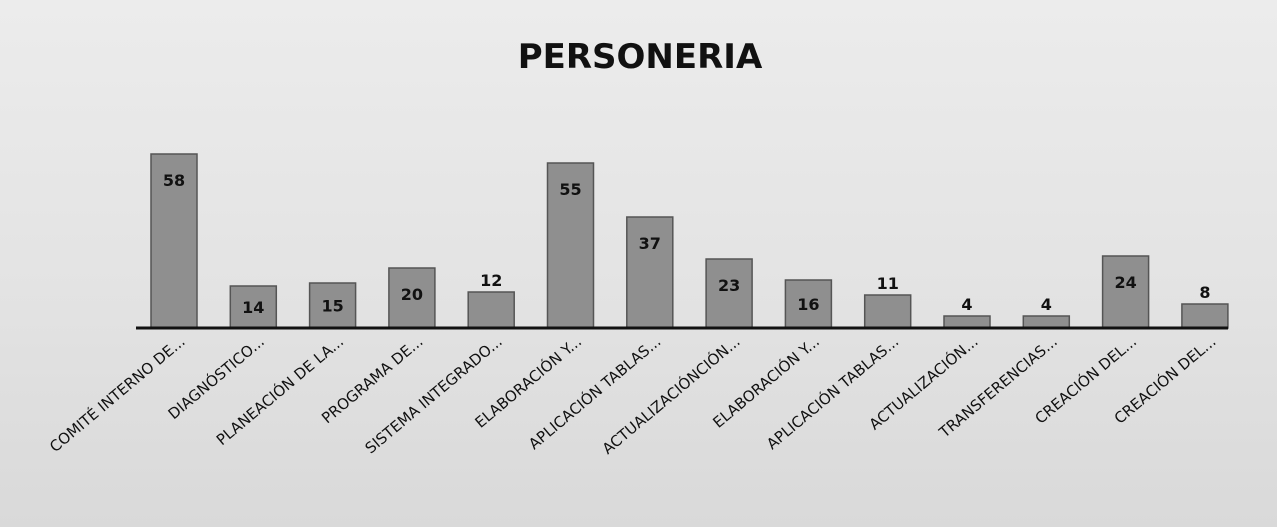  I want to click on bar-value-label-6: 55, so click(570, 189).